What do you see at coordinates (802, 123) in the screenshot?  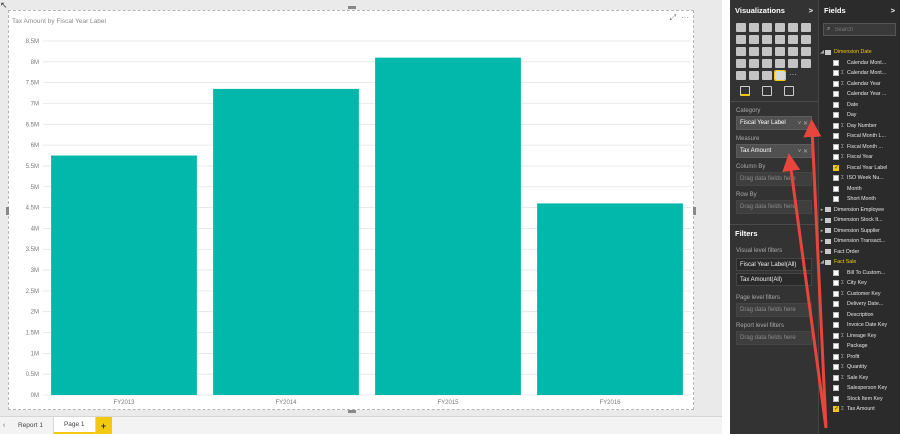 I see `category-well-controls-icon: ˅ ✕` at bounding box center [802, 123].